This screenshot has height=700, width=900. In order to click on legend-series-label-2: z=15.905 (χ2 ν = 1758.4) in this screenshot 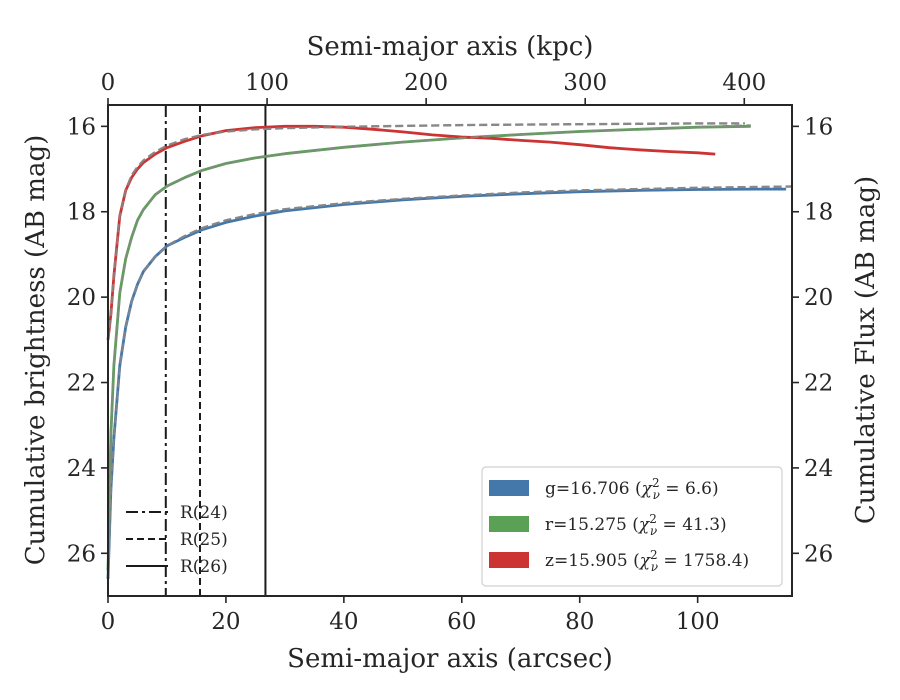, I will do `click(647, 561)`.